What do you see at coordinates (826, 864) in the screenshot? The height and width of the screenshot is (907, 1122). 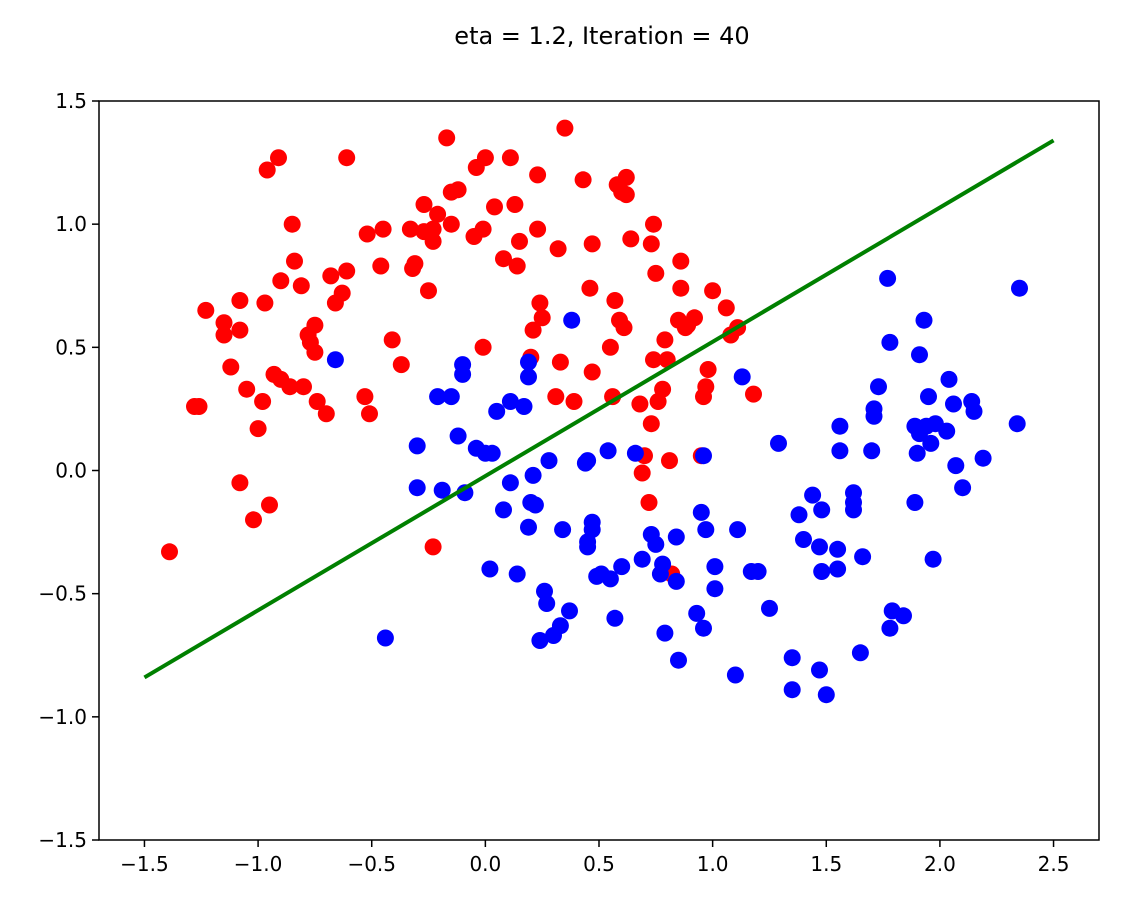 I see `x-tick-label: 1.5` at bounding box center [826, 864].